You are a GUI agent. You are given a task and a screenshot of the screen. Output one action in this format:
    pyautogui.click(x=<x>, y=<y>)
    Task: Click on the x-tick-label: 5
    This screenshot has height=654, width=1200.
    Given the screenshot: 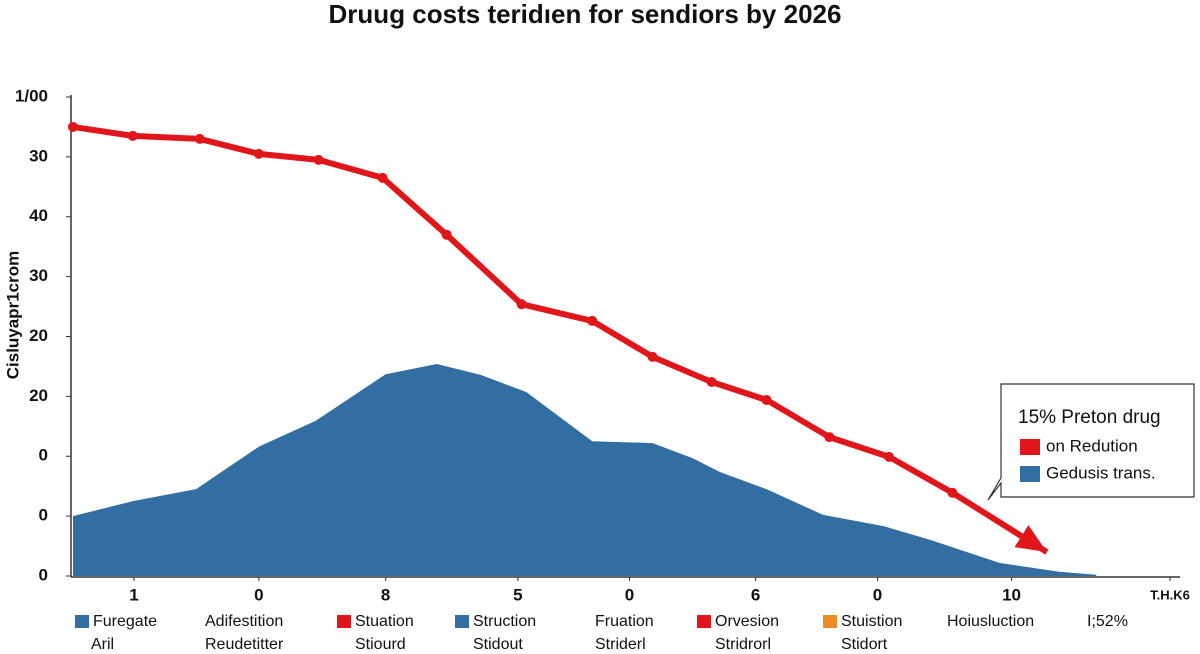 What is the action you would take?
    pyautogui.click(x=517, y=594)
    